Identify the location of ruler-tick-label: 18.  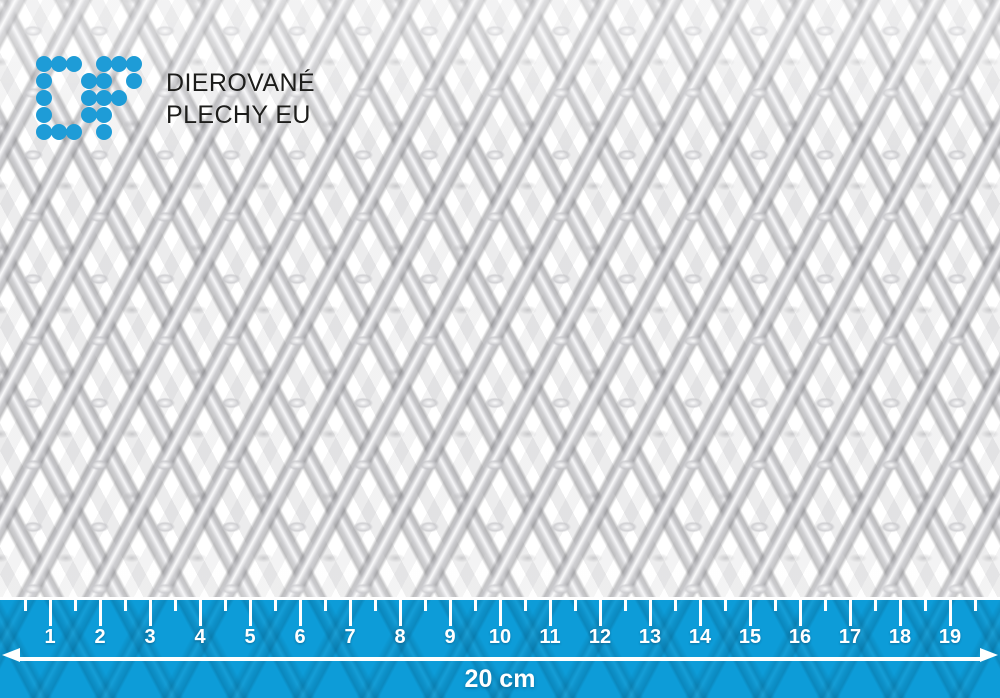
(900, 637).